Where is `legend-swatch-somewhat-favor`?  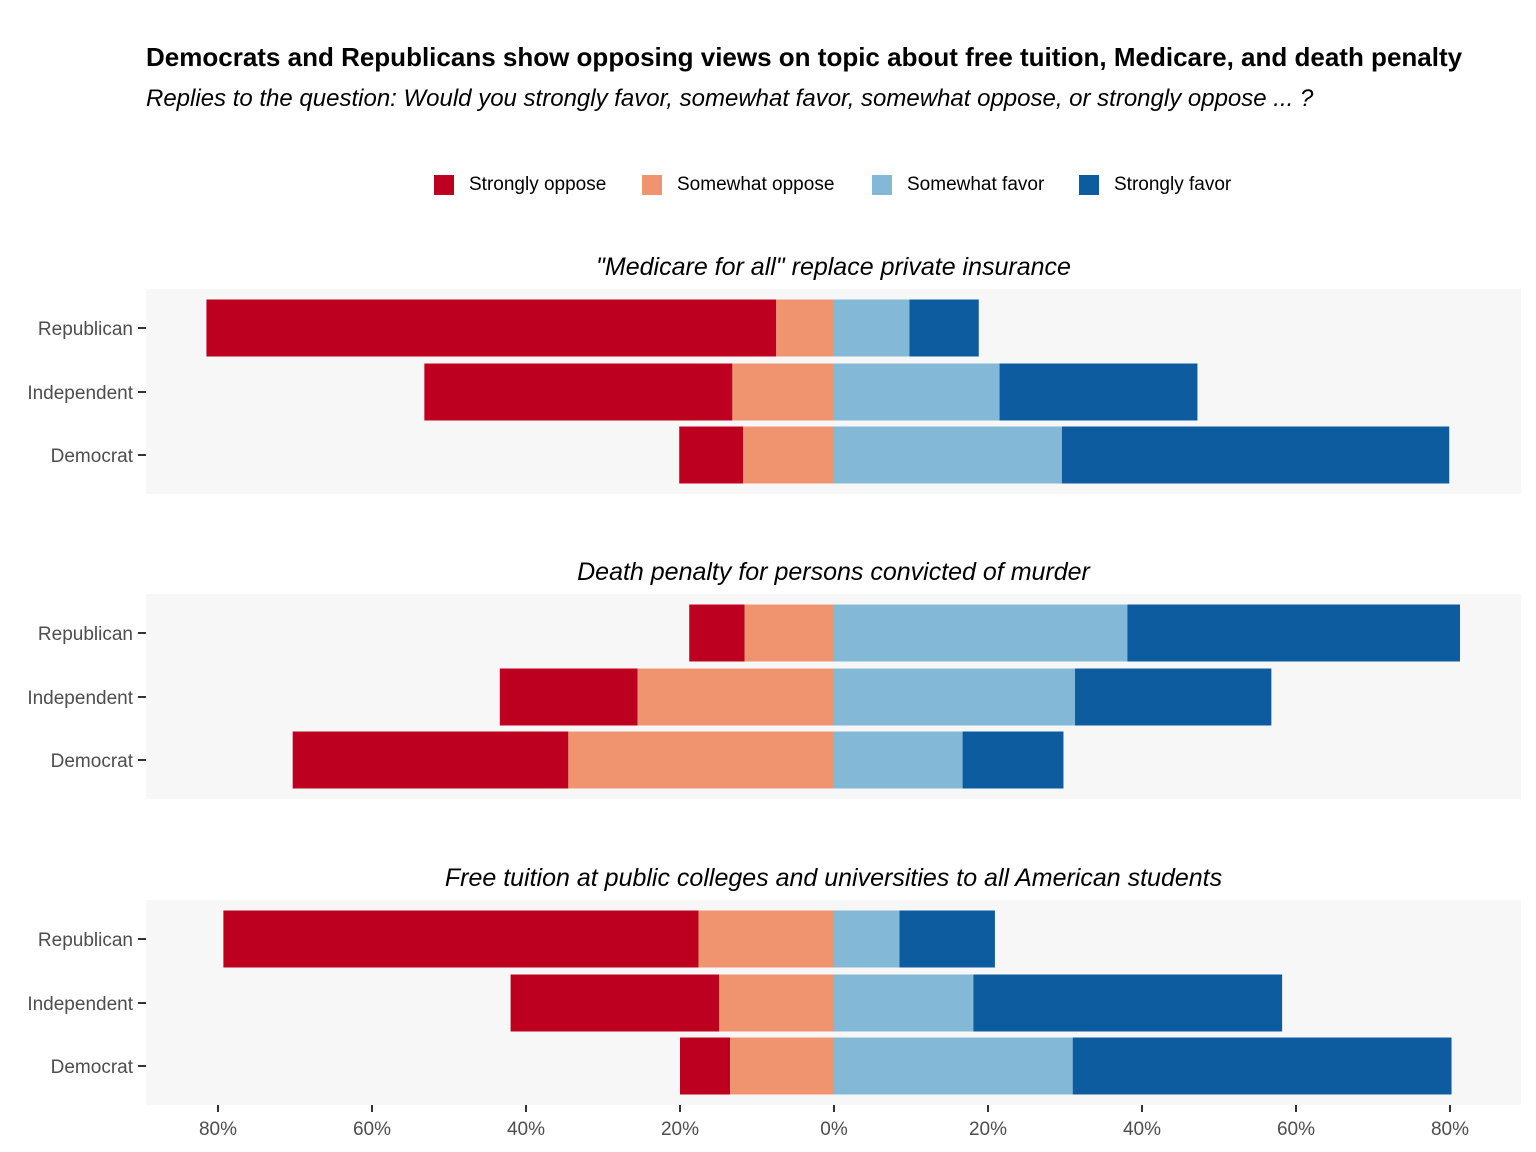 legend-swatch-somewhat-favor is located at coordinates (882, 185).